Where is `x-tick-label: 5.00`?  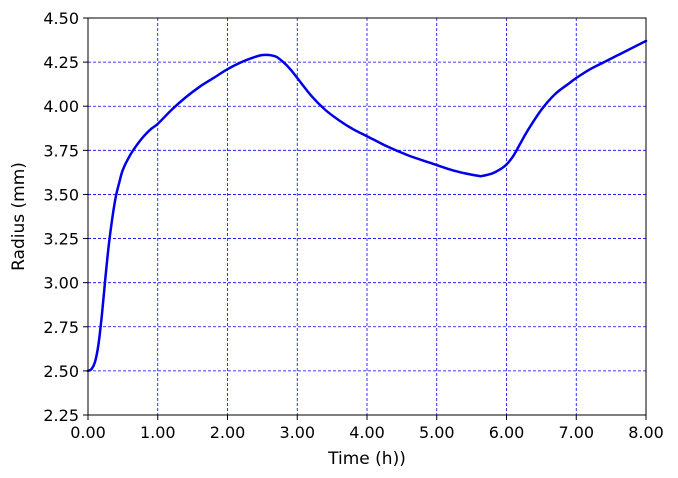 x-tick-label: 5.00 is located at coordinates (437, 432).